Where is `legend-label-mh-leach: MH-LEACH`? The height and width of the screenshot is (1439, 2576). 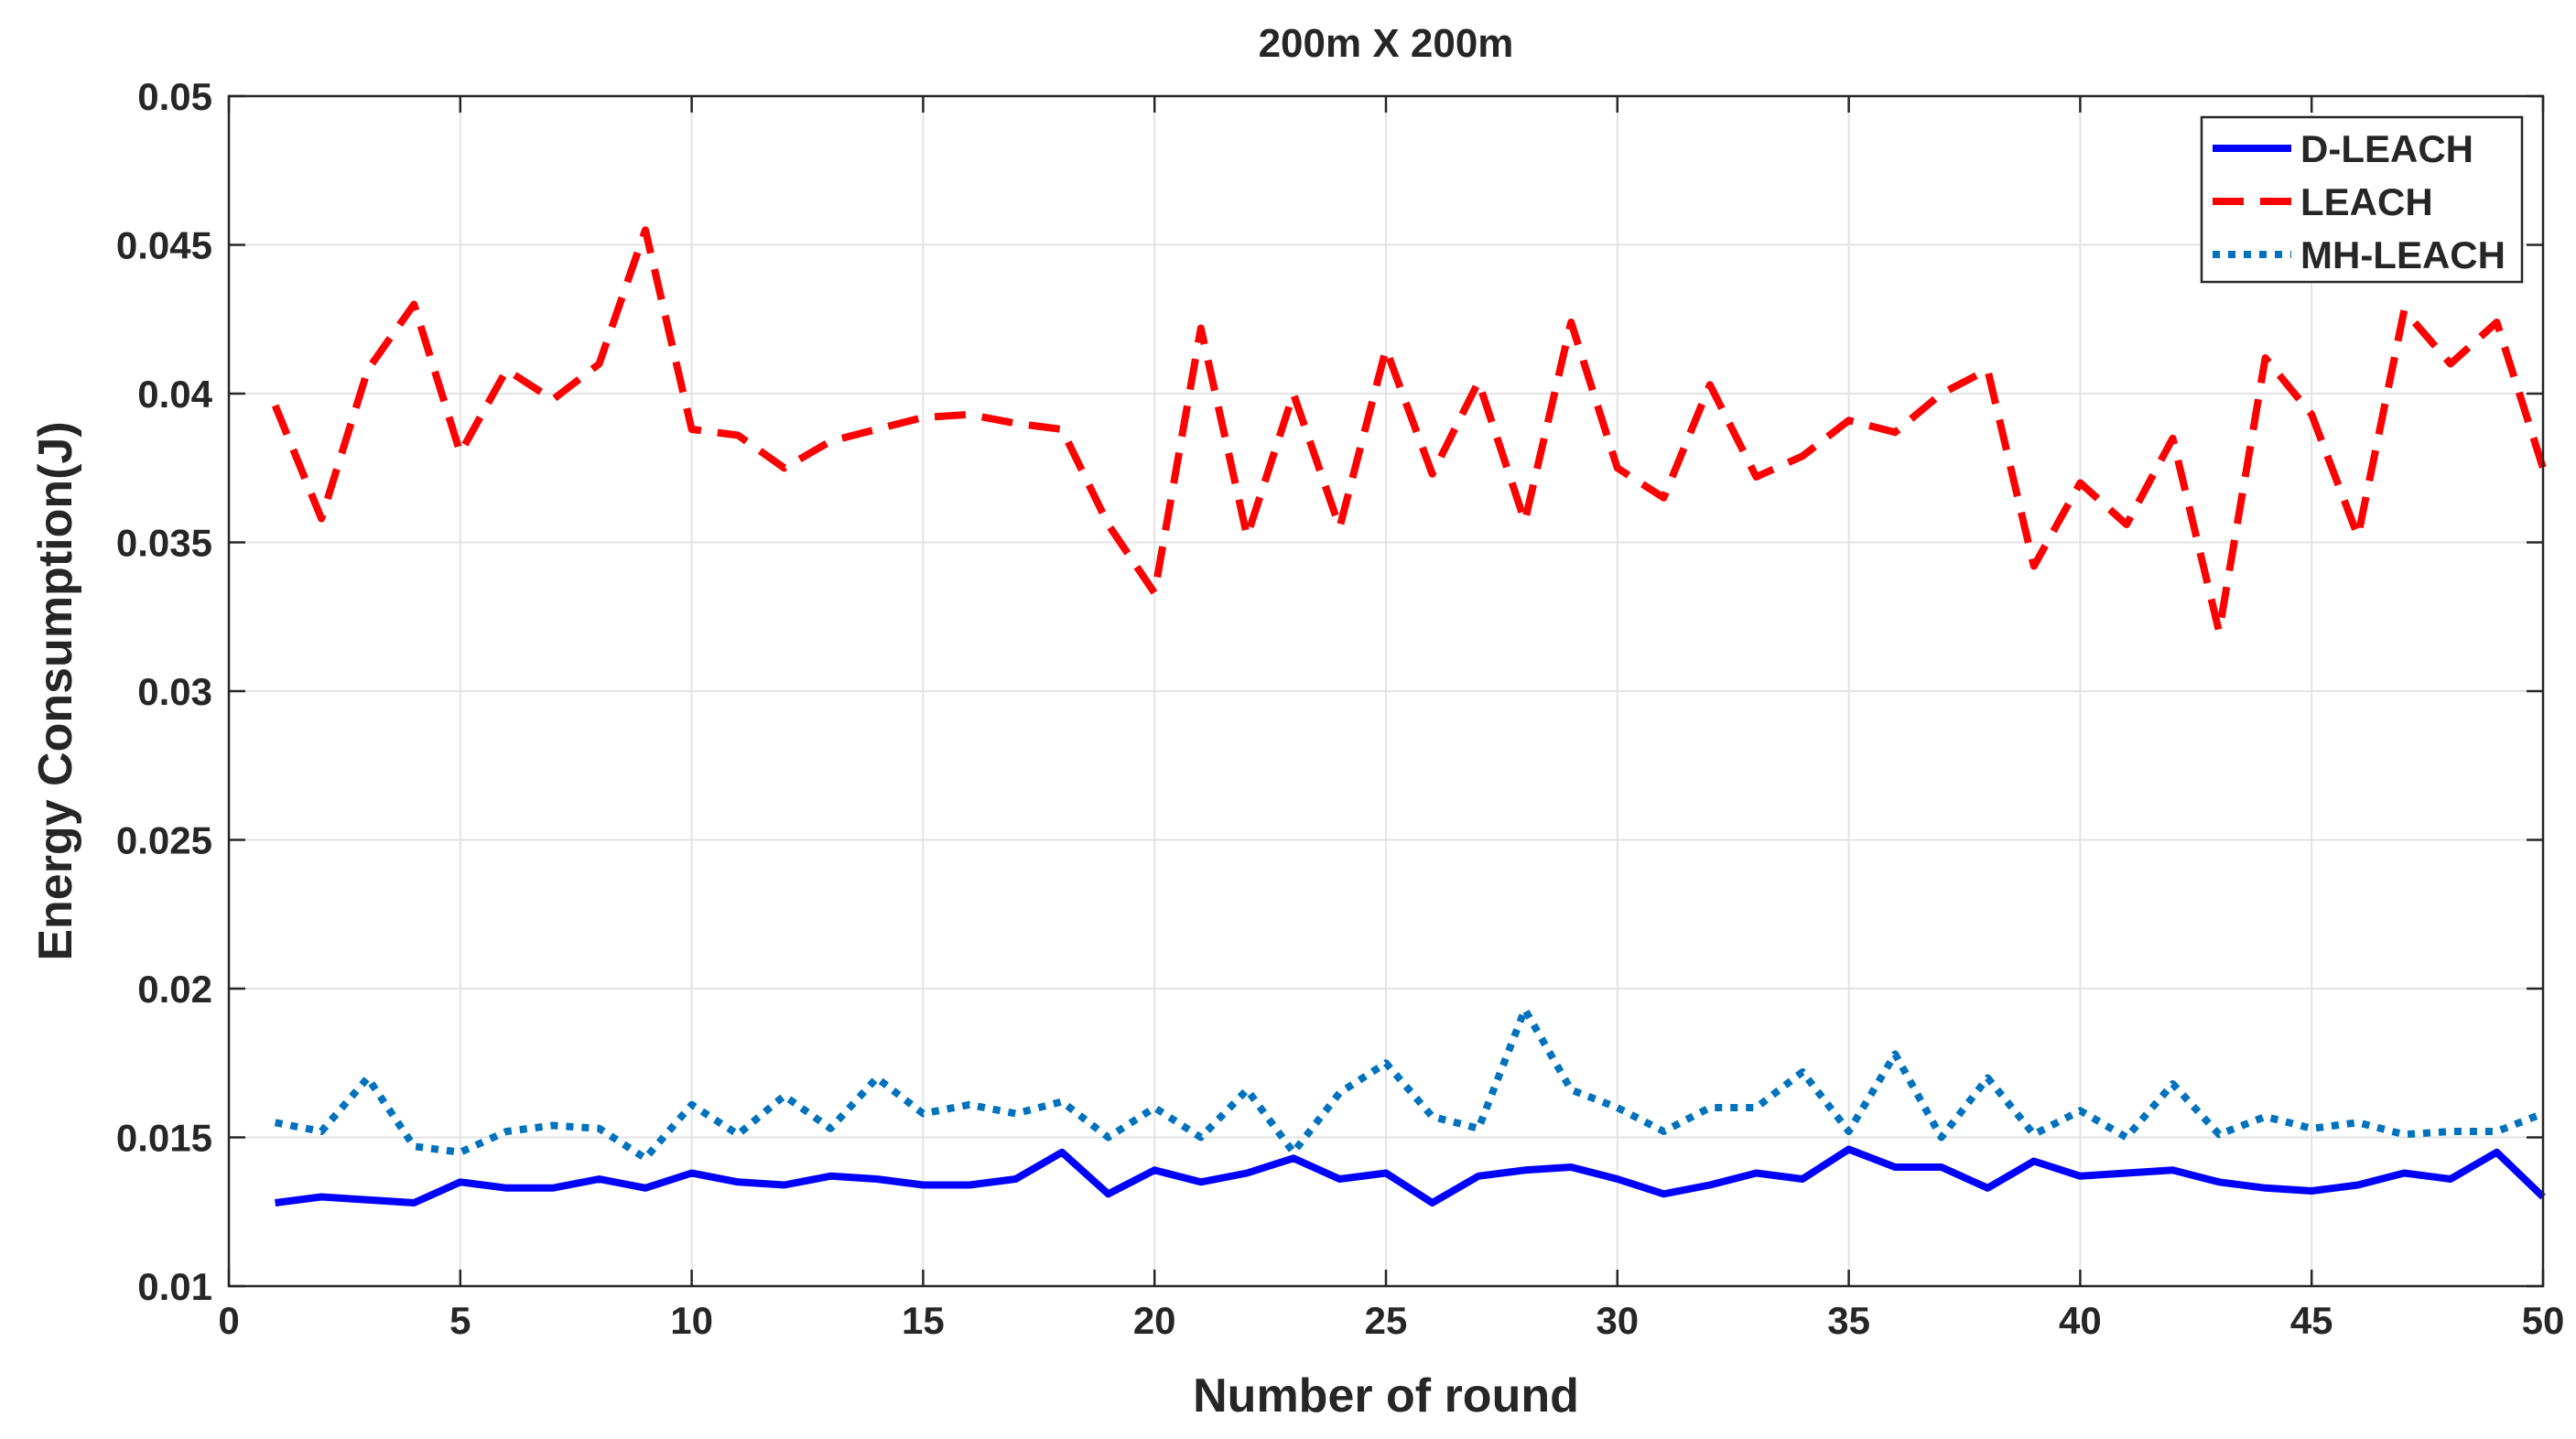
legend-label-mh-leach: MH-LEACH is located at coordinates (2403, 254).